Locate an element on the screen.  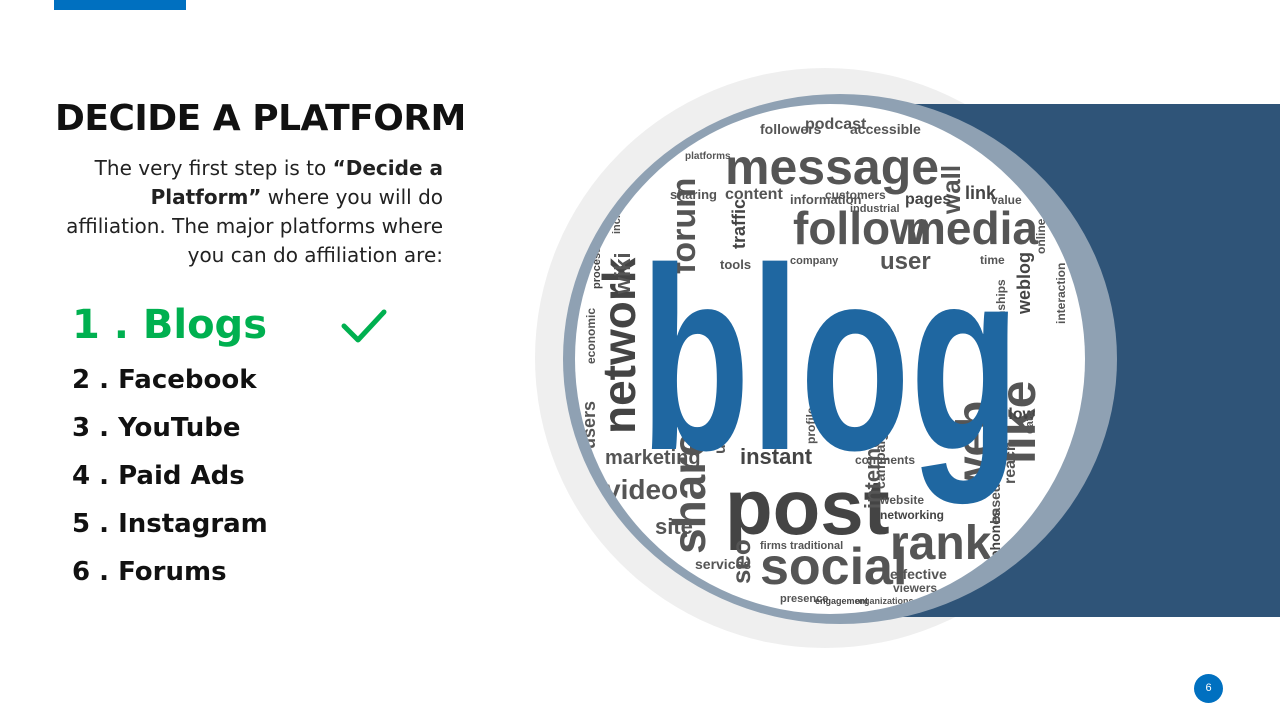
cloud-word: pages is located at coordinates (928, 199).